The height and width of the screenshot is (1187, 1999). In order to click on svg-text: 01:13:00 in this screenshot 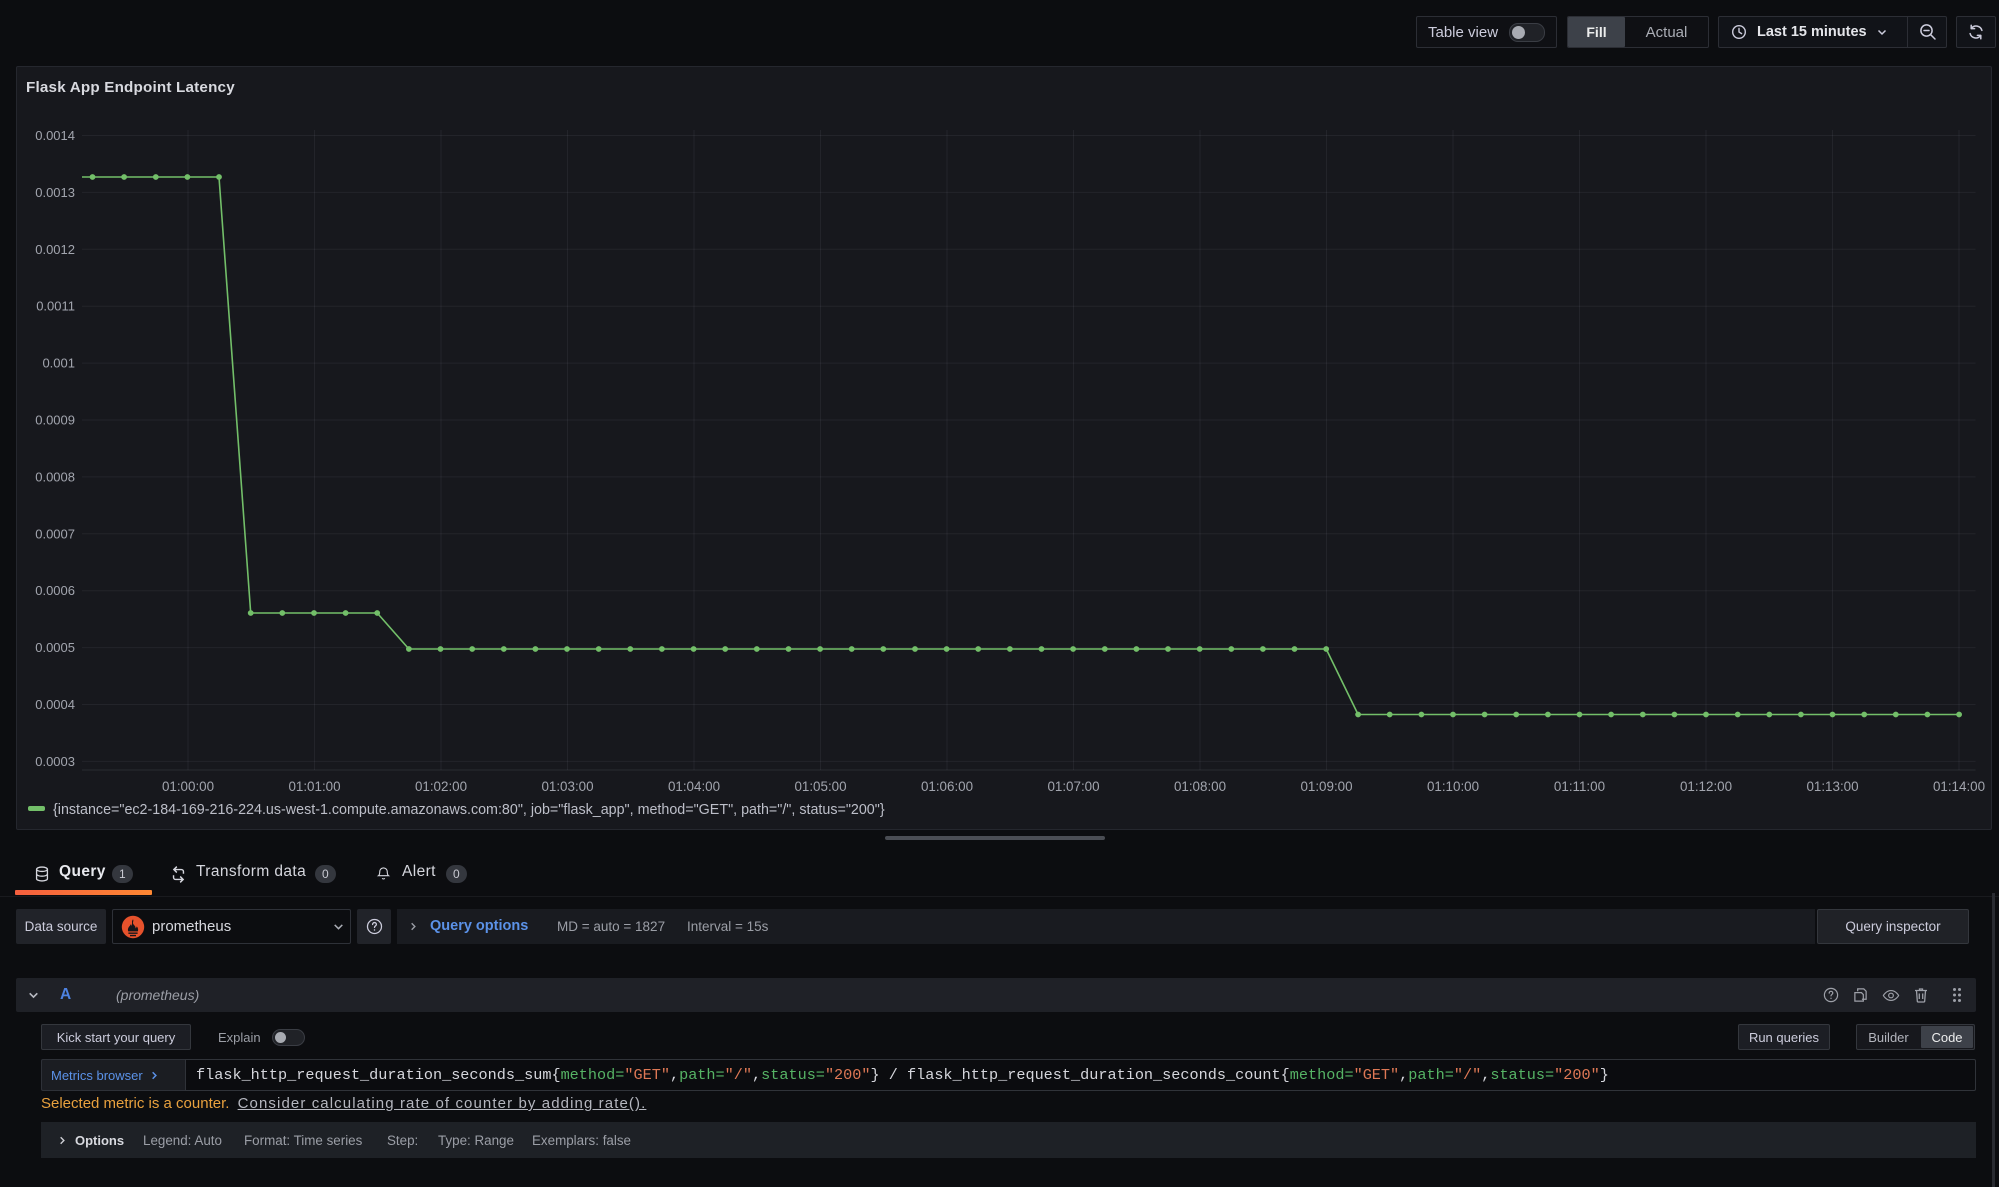, I will do `click(1832, 786)`.